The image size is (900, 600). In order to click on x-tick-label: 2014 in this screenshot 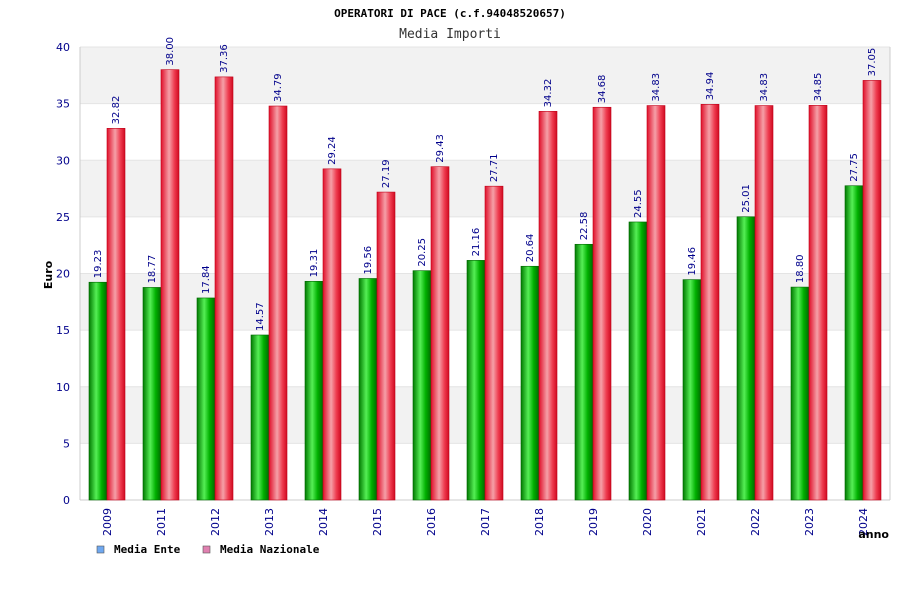, I will do `click(323, 522)`.